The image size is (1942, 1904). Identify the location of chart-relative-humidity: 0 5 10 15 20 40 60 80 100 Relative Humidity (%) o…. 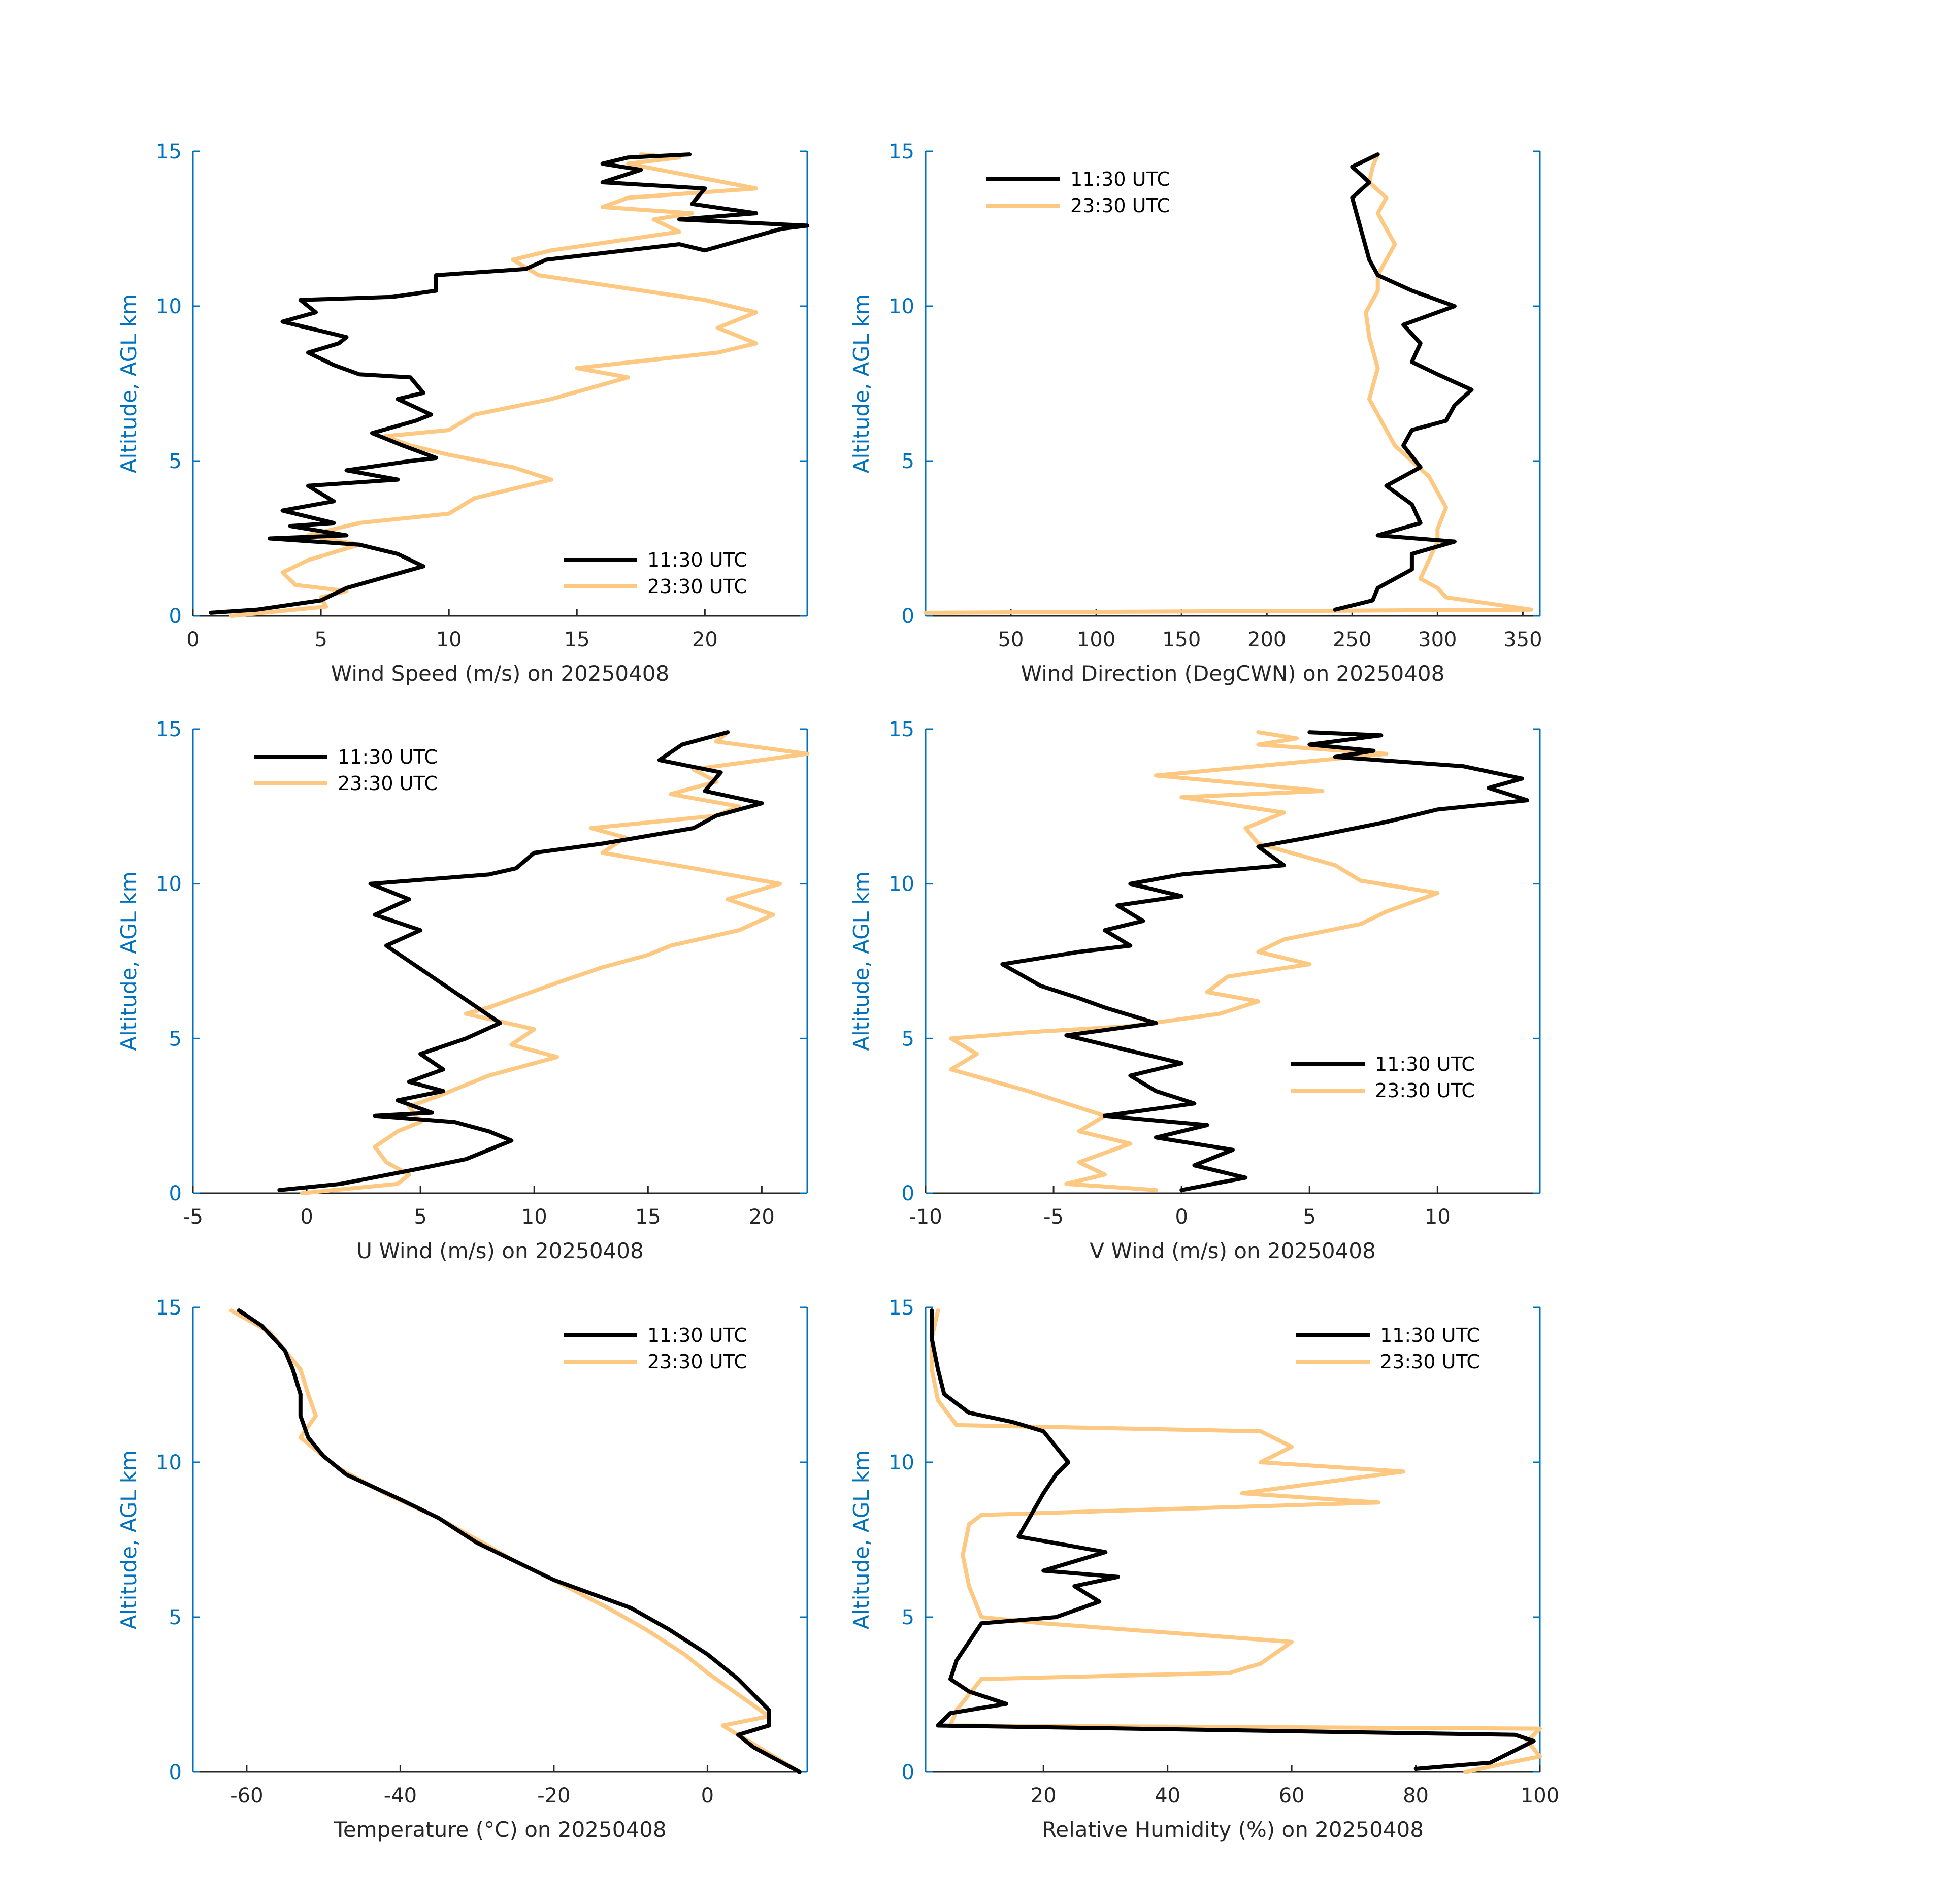
(1204, 1569).